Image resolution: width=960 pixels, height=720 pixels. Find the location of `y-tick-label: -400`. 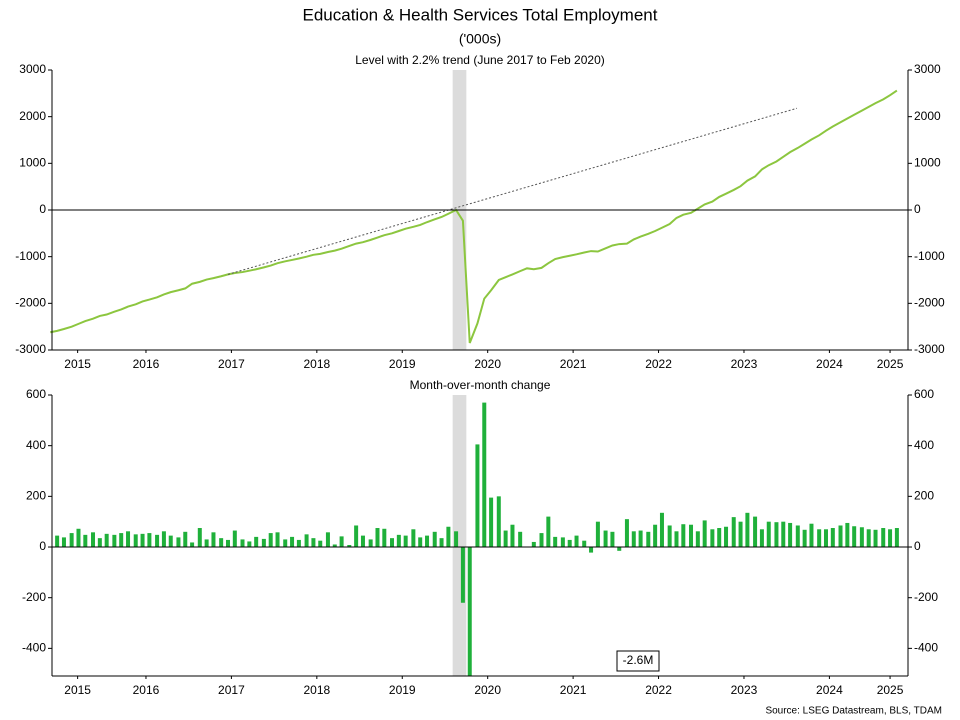

y-tick-label: -400 is located at coordinates (34, 648).